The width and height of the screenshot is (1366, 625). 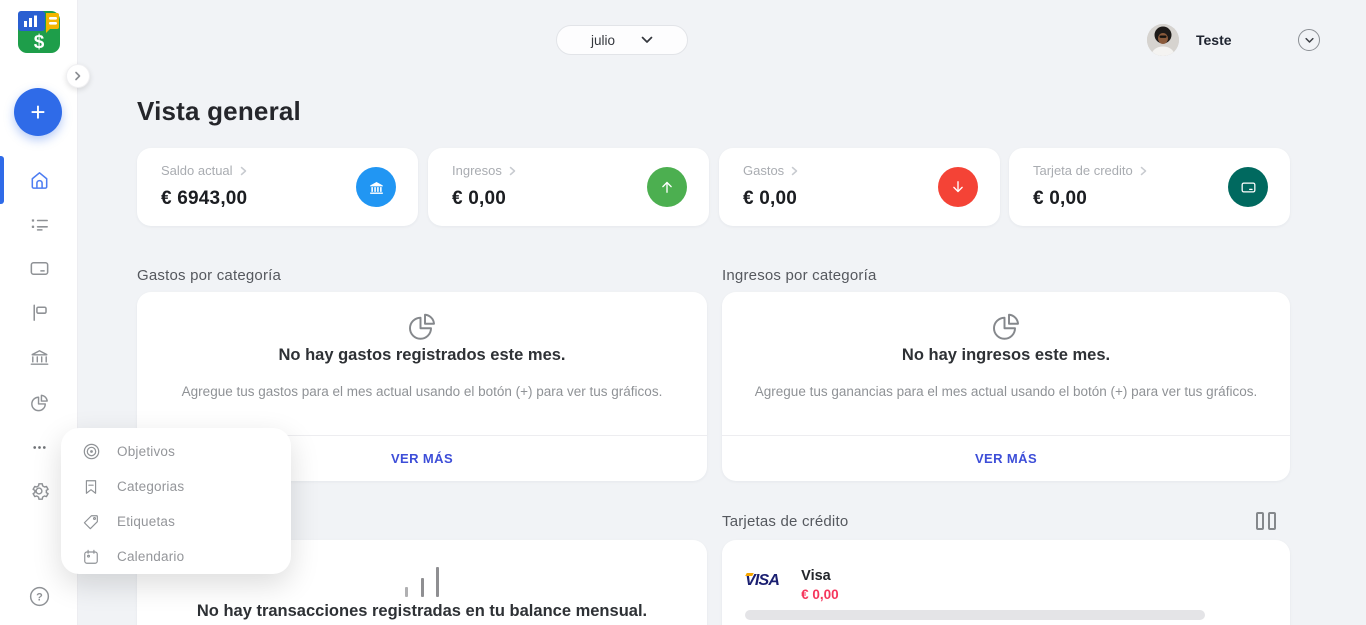 I want to click on summary-card-label: Tarjeta de credito, so click(x=1083, y=170).